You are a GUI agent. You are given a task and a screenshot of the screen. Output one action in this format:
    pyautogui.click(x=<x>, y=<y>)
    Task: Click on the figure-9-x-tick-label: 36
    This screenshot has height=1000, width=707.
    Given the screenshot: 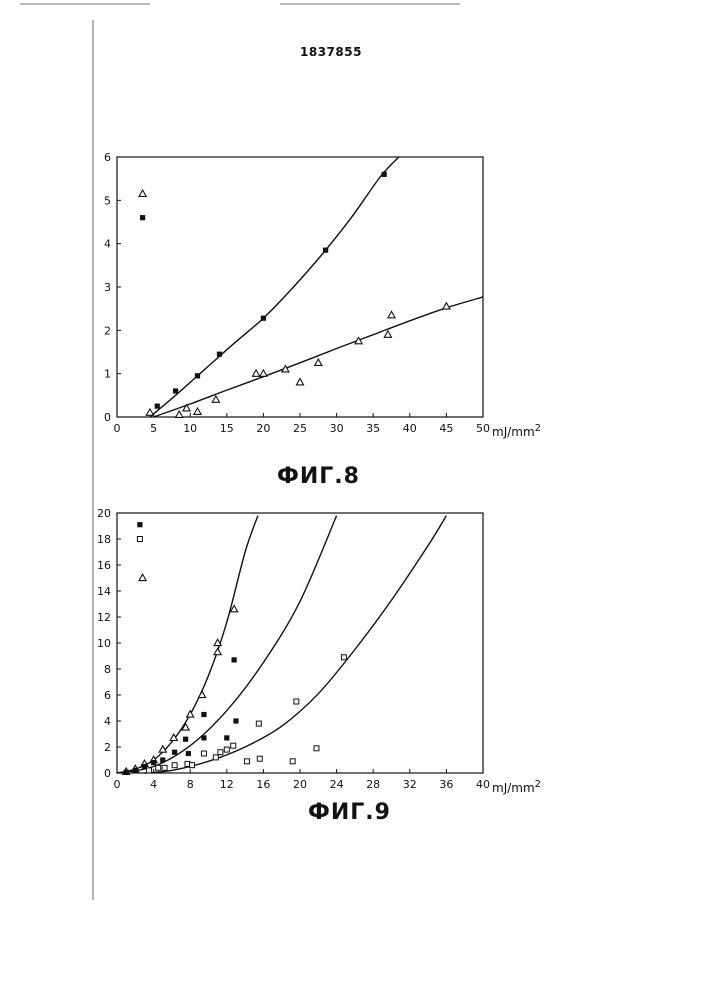 What is the action you would take?
    pyautogui.click(x=446, y=784)
    